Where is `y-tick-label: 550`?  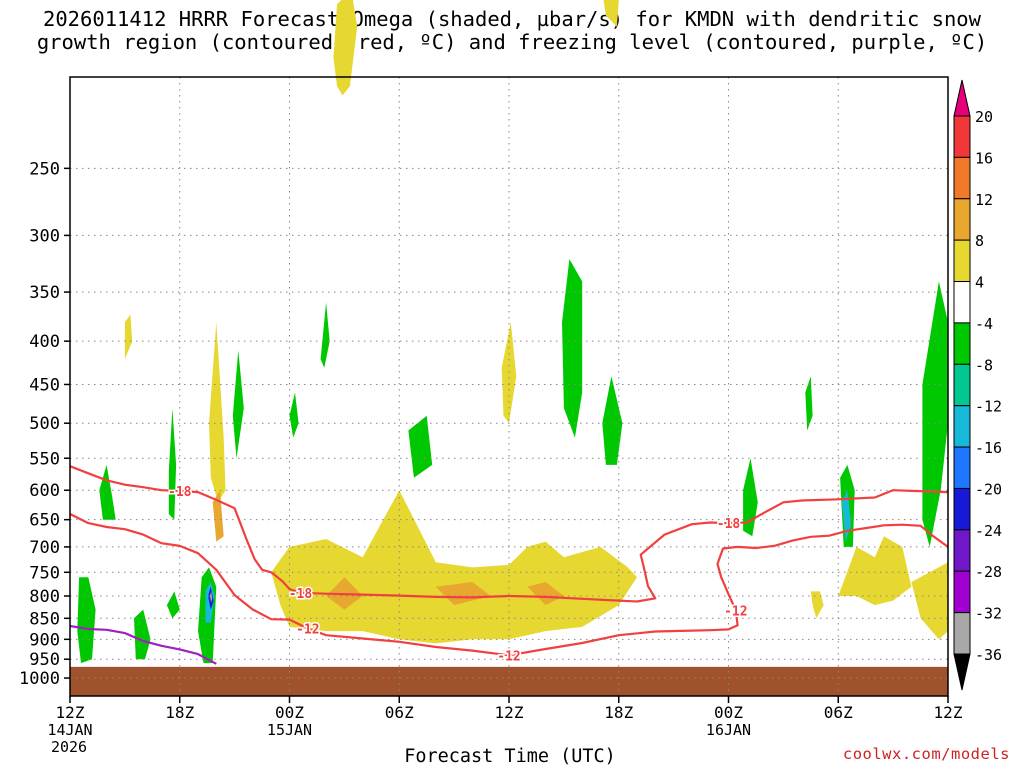
y-tick-label: 550 is located at coordinates (44, 459).